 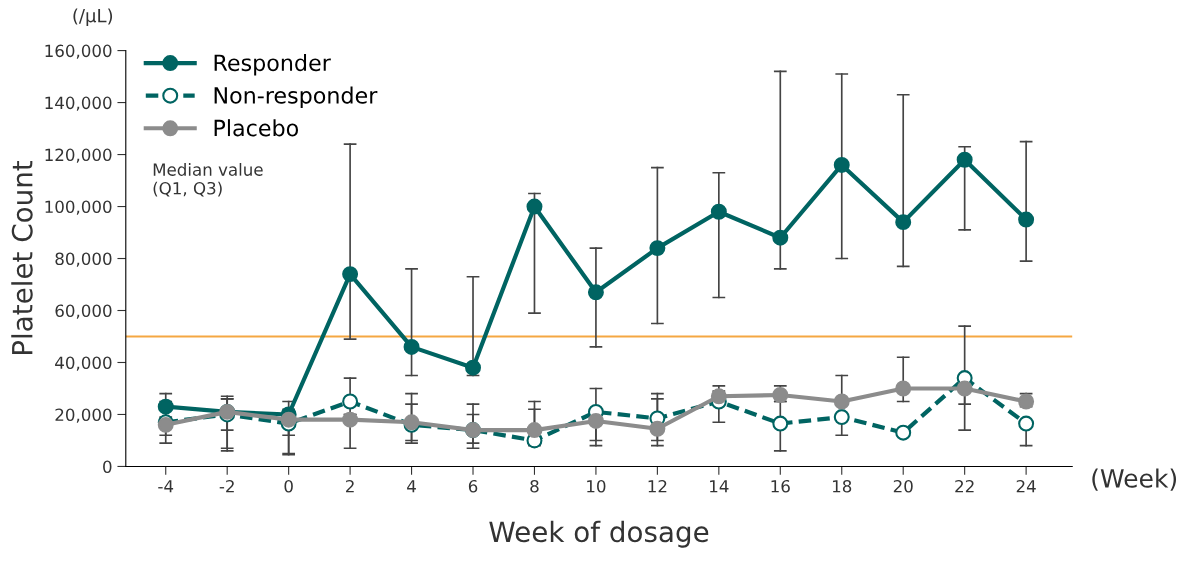 I want to click on y-axis-title: Platelet Count, so click(x=22, y=257).